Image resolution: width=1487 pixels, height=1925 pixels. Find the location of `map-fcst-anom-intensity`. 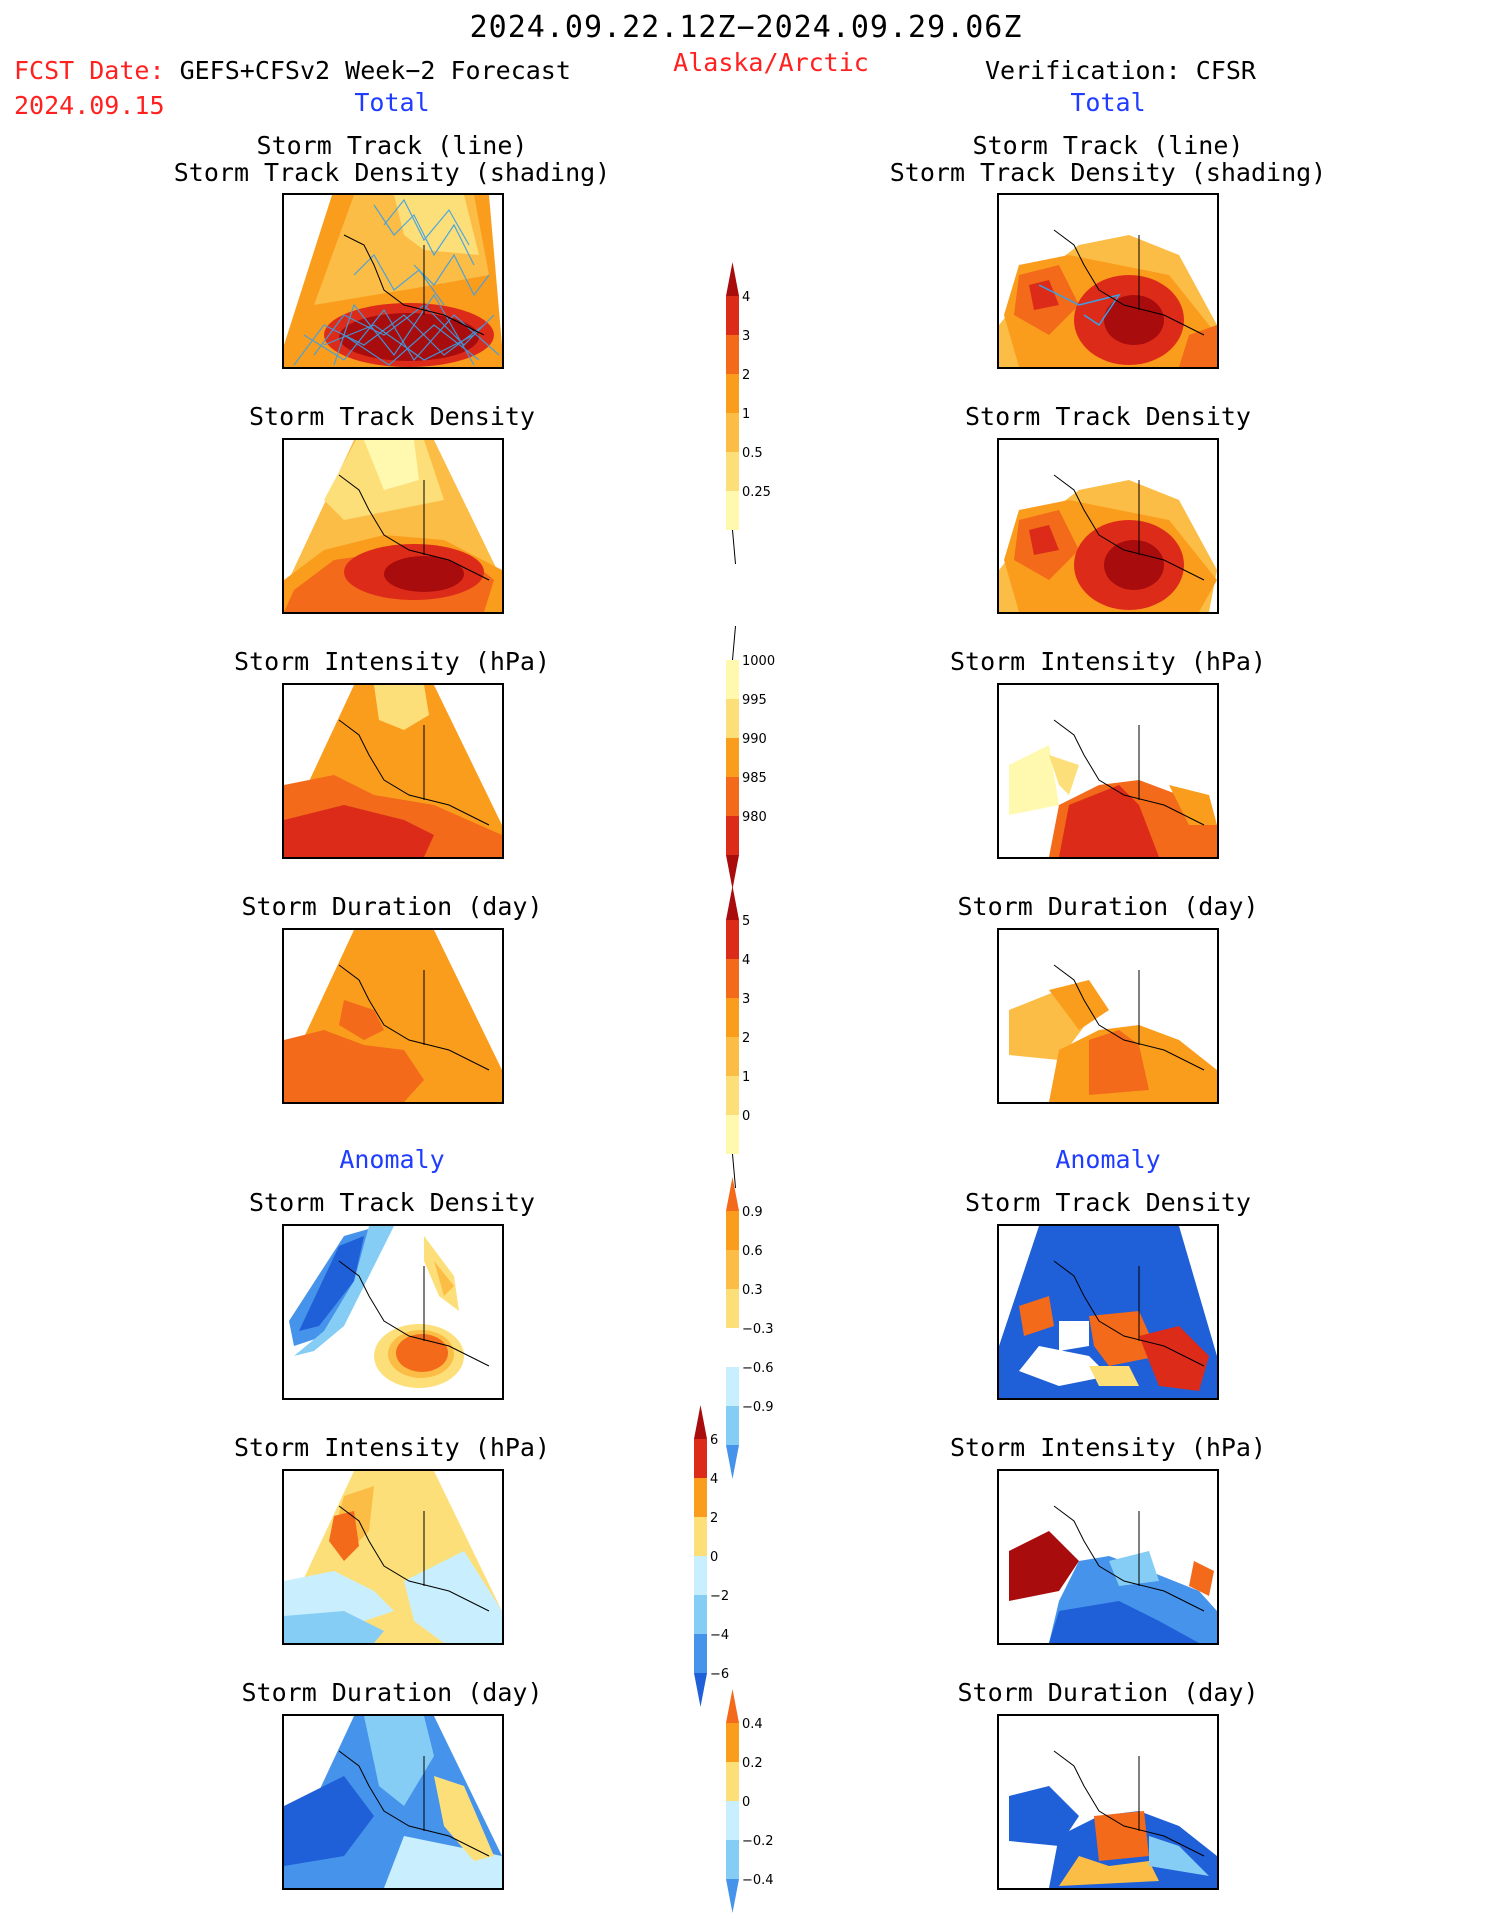

map-fcst-anom-intensity is located at coordinates (393, 1557).